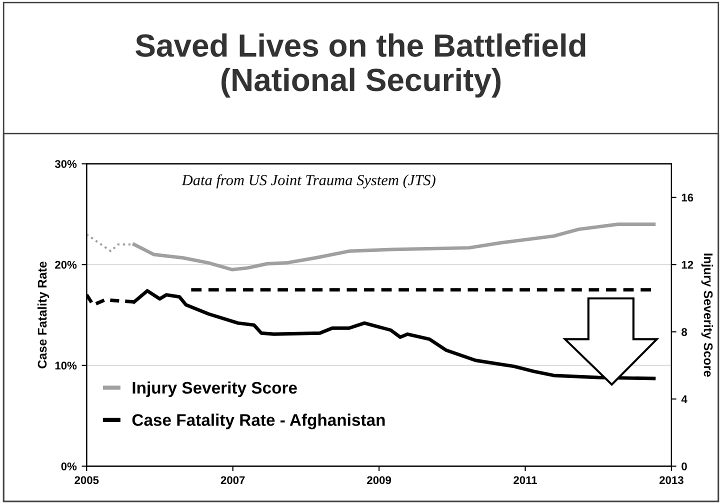  What do you see at coordinates (214, 389) in the screenshot?
I see `legend-label: Injury Severity Score` at bounding box center [214, 389].